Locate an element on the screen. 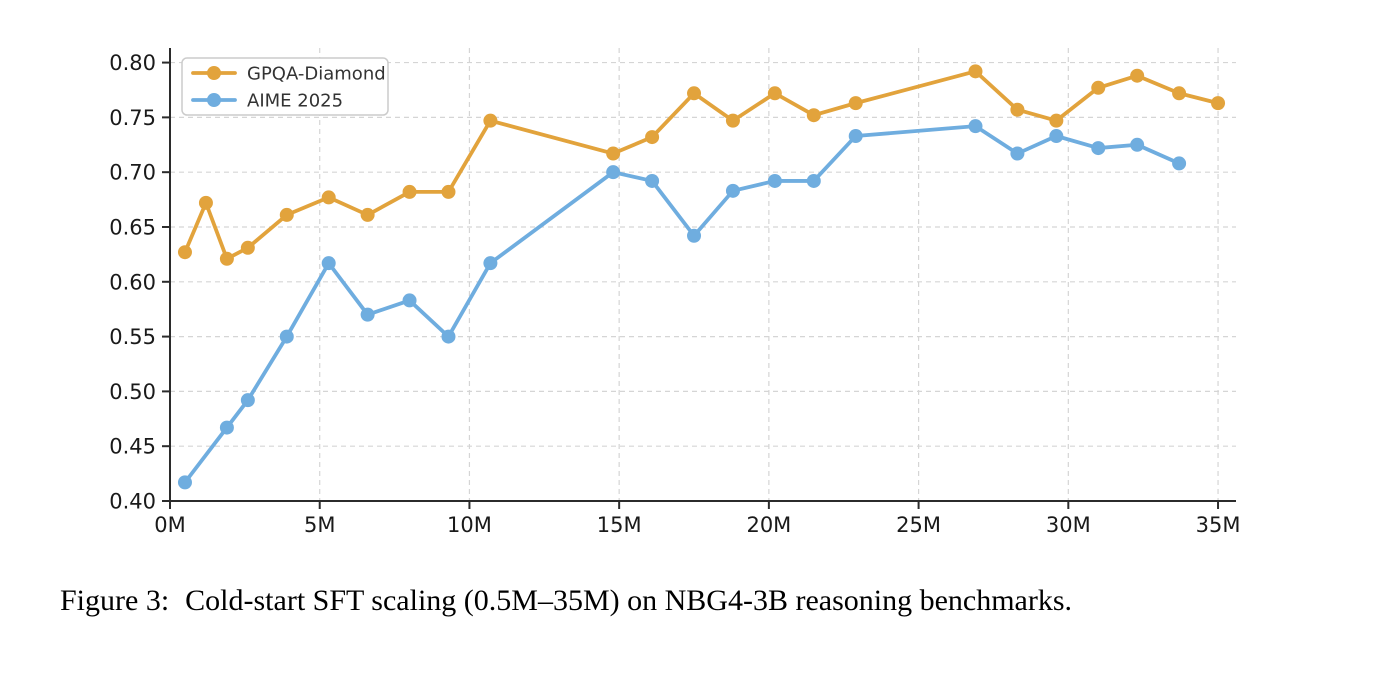 This screenshot has width=1374, height=690. y-tick-label: 0.75 is located at coordinates (132, 118).